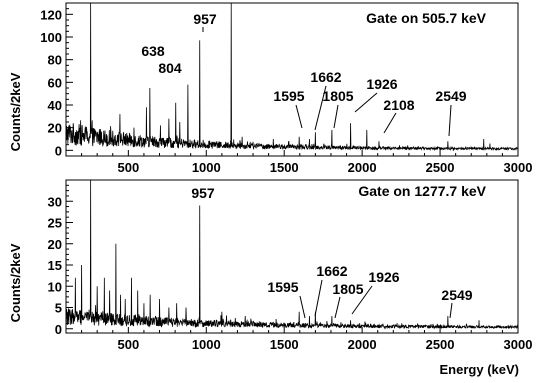  What do you see at coordinates (203, 193) in the screenshot?
I see `bottom-peak-label-957: 957` at bounding box center [203, 193].